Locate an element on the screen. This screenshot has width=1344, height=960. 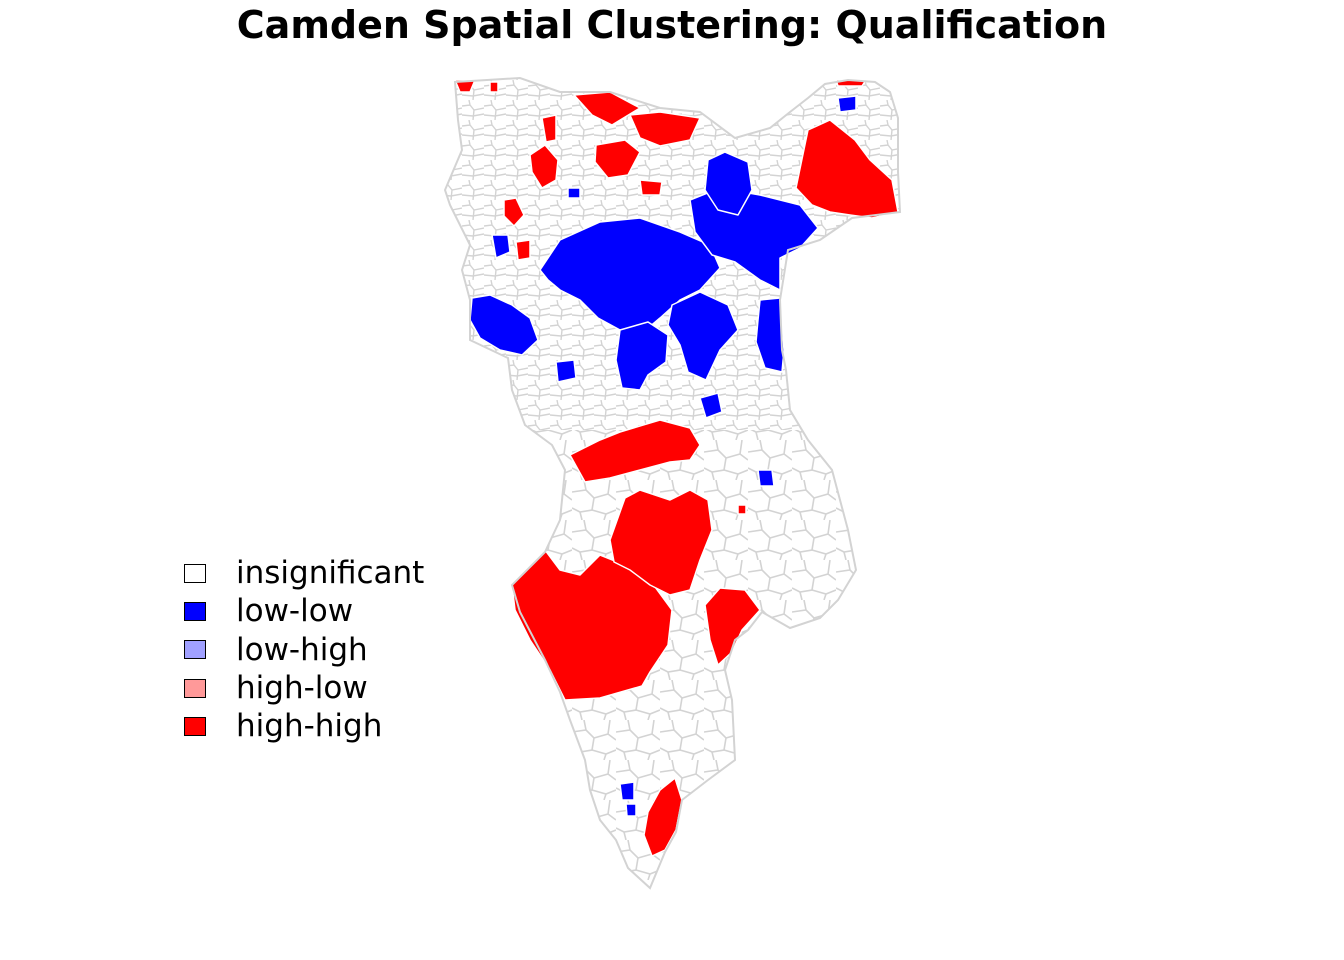
legend-item-low-high: low-high is located at coordinates (304, 650).